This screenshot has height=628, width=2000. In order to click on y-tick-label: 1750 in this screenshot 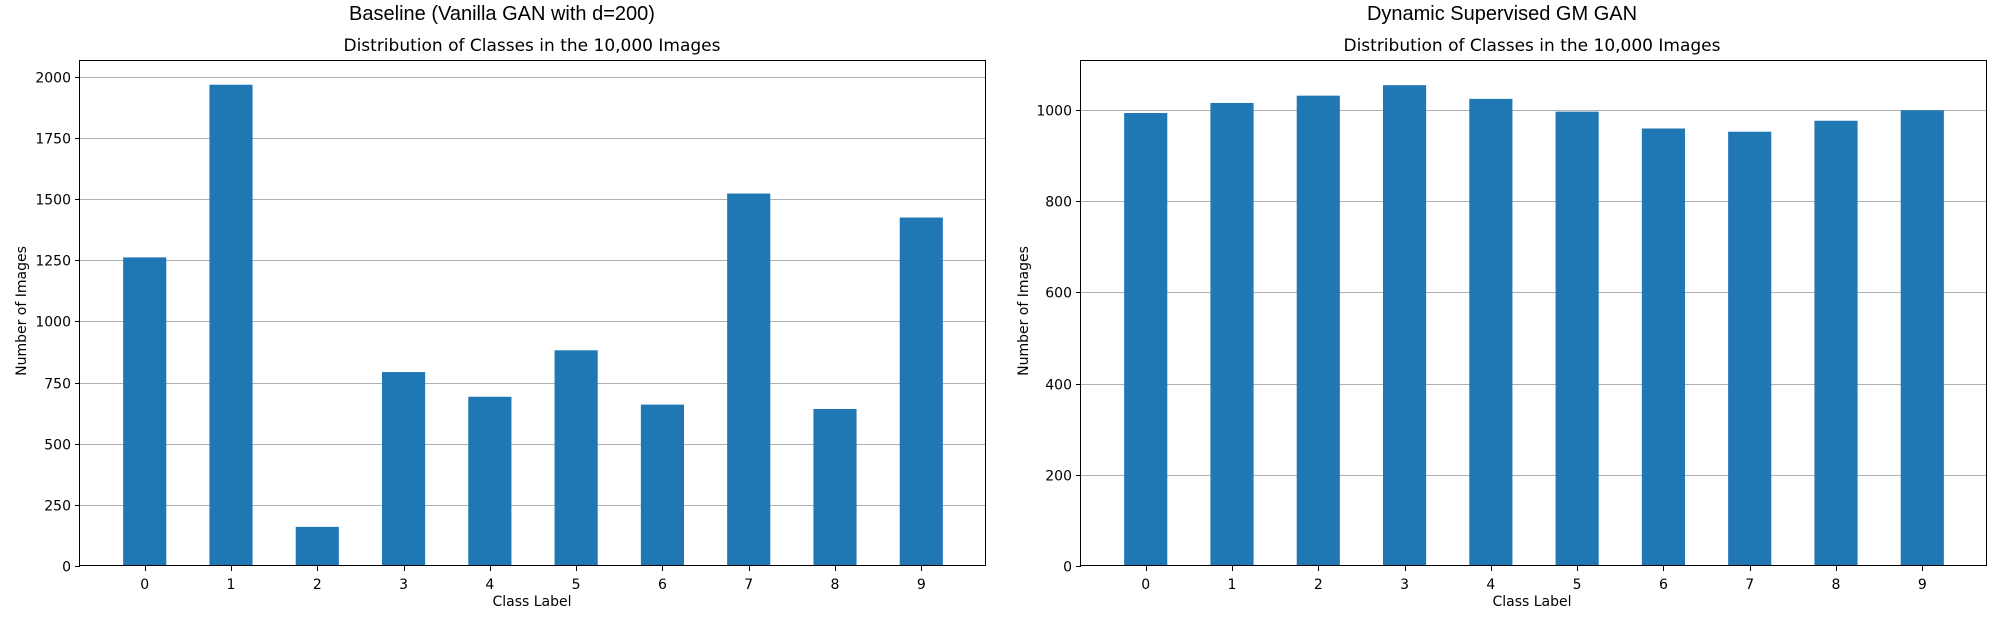, I will do `click(53, 140)`.